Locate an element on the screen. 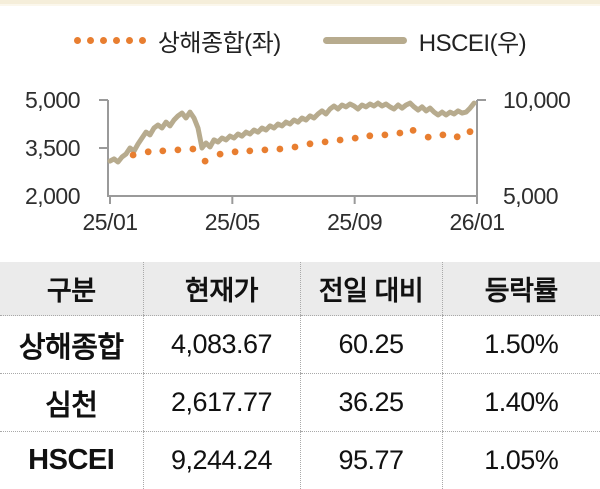 The image size is (600, 489). legend-item-hscei: HSCEI(우) is located at coordinates (424, 40).